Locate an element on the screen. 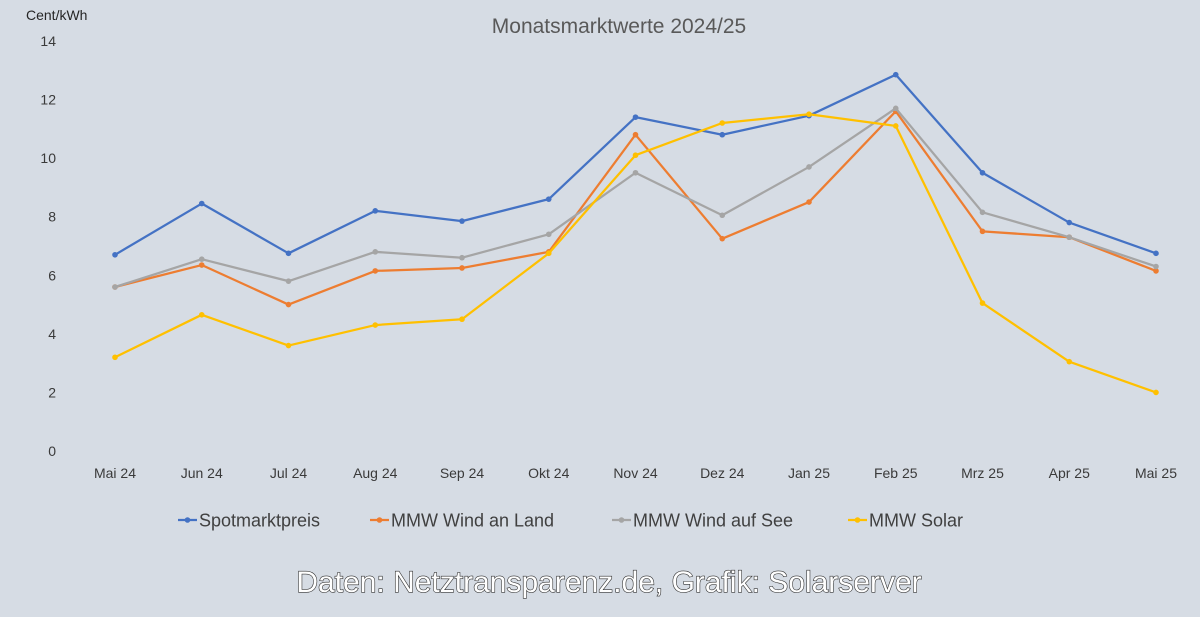  x-tick-label: Dez 24 is located at coordinates (722, 473).